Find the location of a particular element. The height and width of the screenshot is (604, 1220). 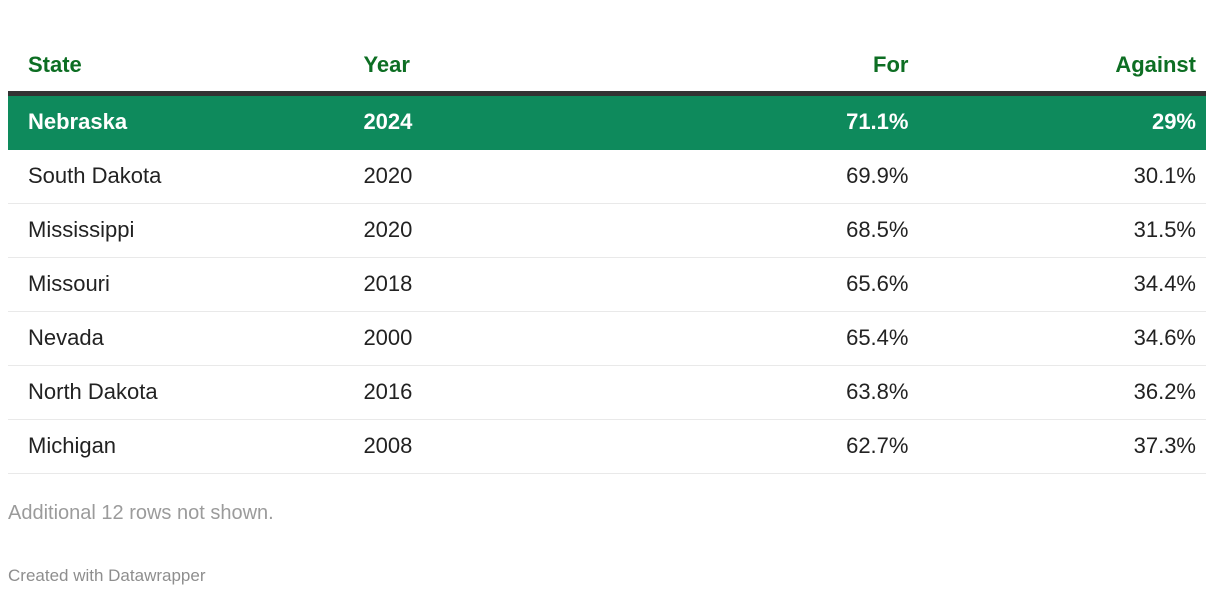

cell-state: Michigan is located at coordinates (176, 446).